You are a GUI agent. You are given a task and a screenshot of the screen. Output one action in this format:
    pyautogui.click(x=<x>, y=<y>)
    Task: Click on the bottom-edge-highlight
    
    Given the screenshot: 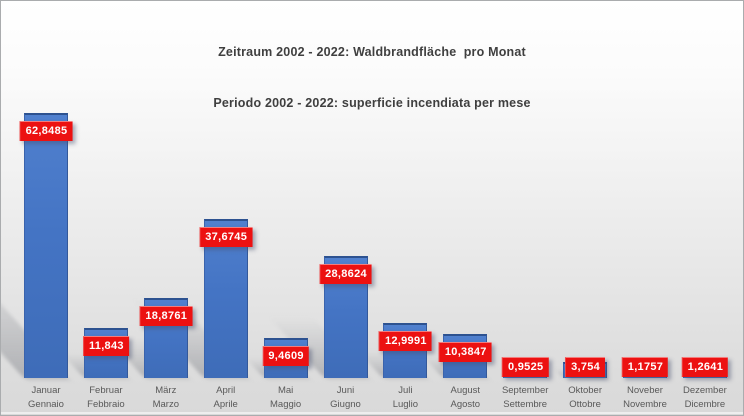 What is the action you would take?
    pyautogui.click(x=372, y=413)
    